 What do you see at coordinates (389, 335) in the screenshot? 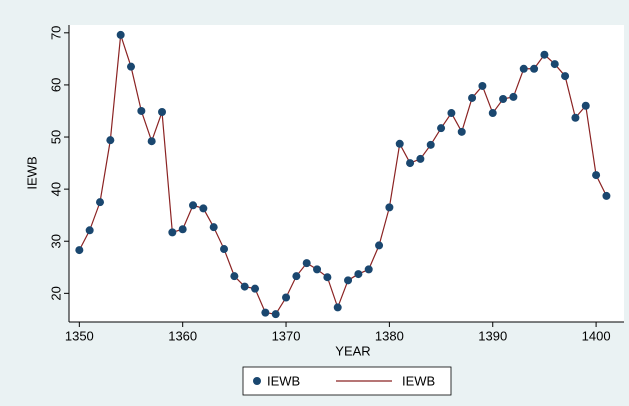
I see `x-tick-label: 1380` at bounding box center [389, 335].